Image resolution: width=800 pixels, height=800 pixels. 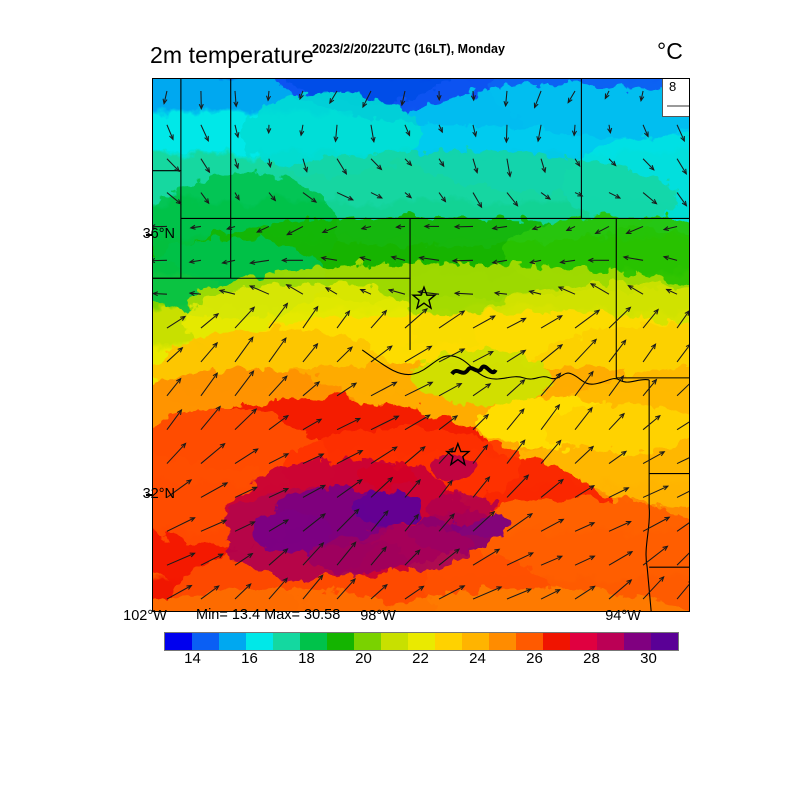 I want to click on colorbar, so click(x=421, y=641).